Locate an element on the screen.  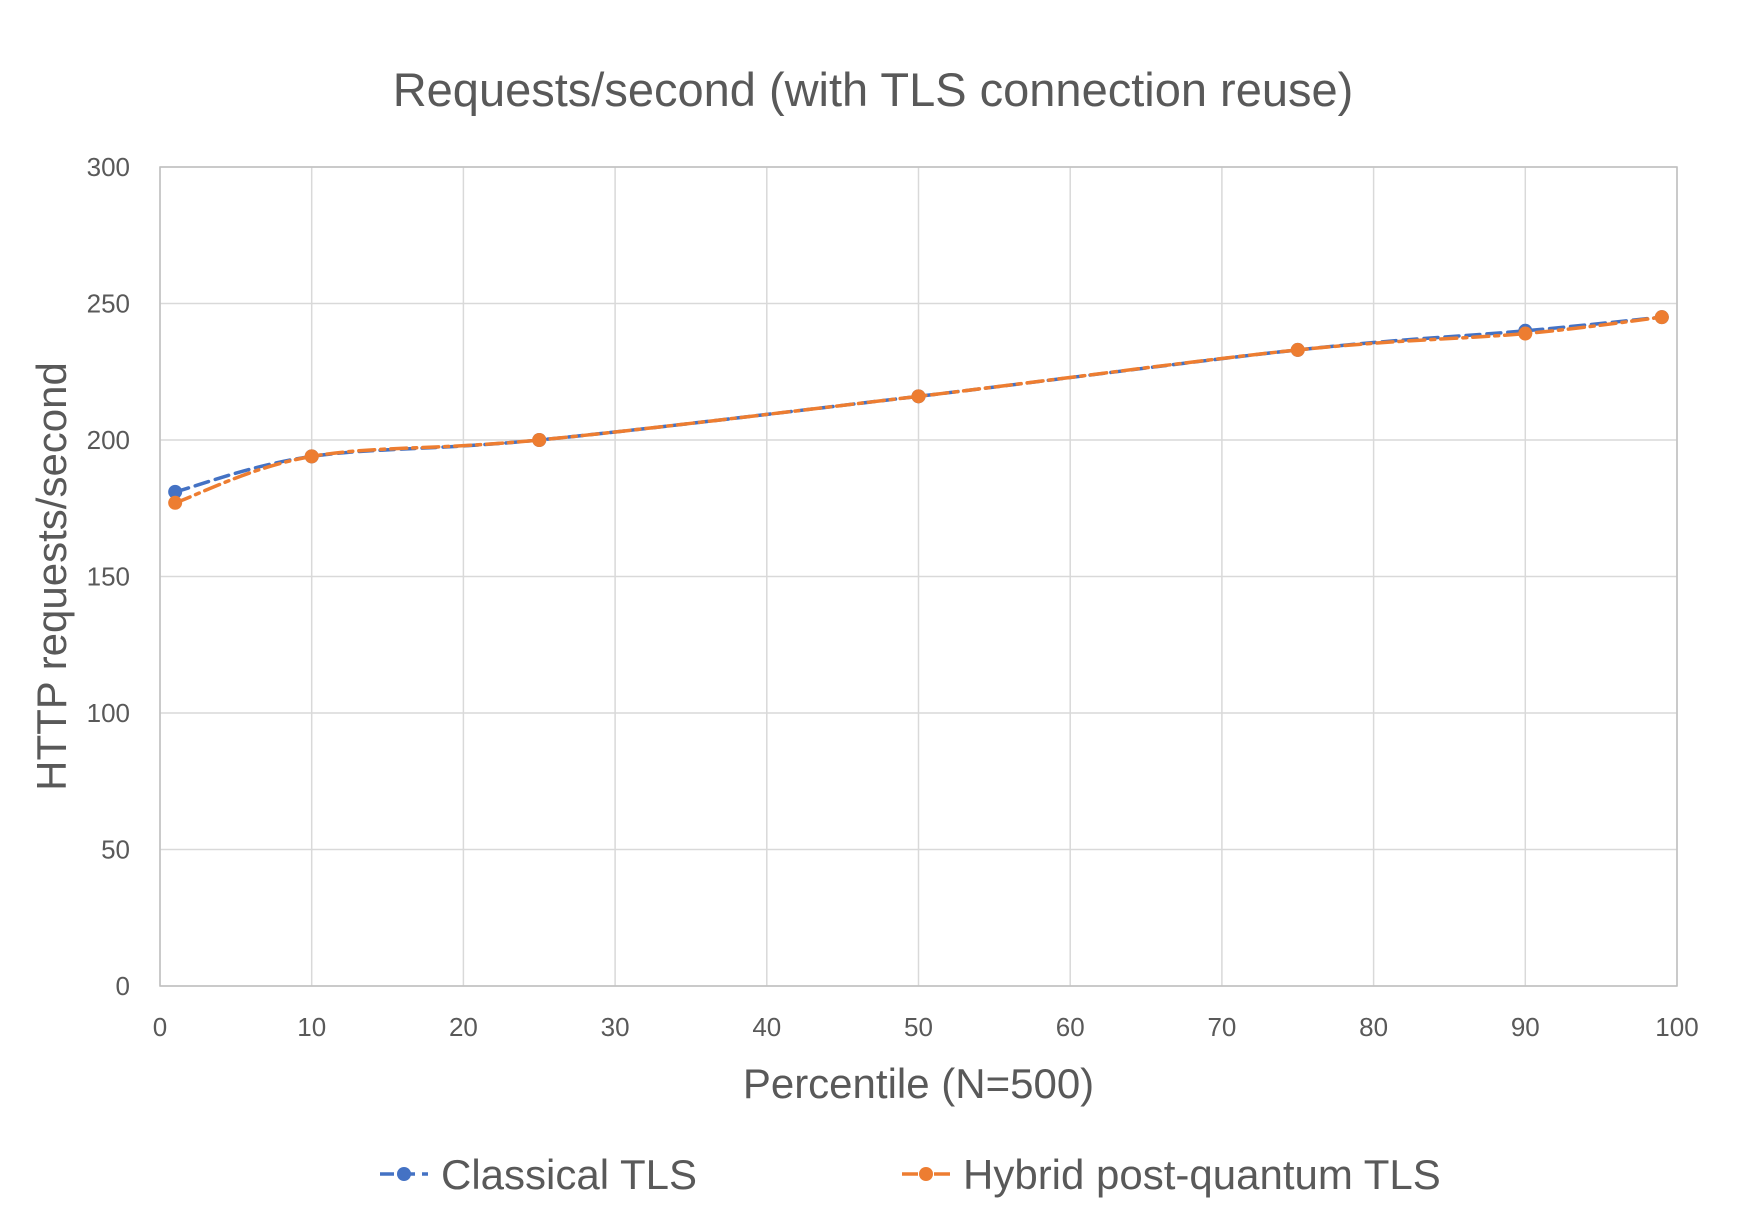
x-tick-label: 70 is located at coordinates (1221, 1027).